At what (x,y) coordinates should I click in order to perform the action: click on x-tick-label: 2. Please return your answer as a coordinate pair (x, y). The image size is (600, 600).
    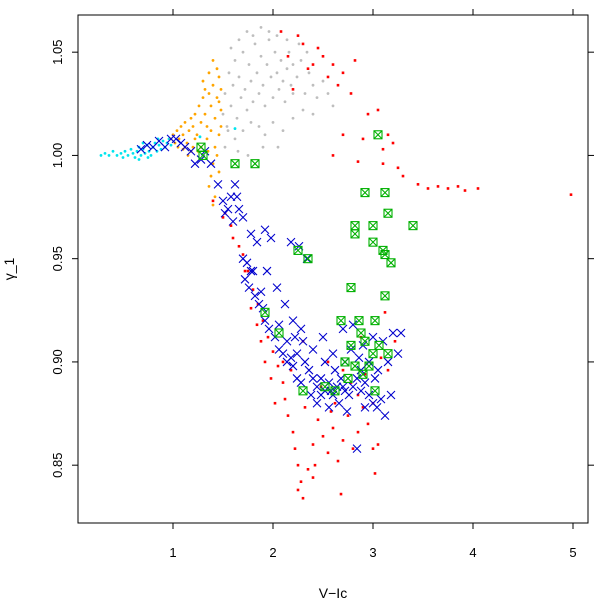
    Looking at the image, I should click on (272, 552).